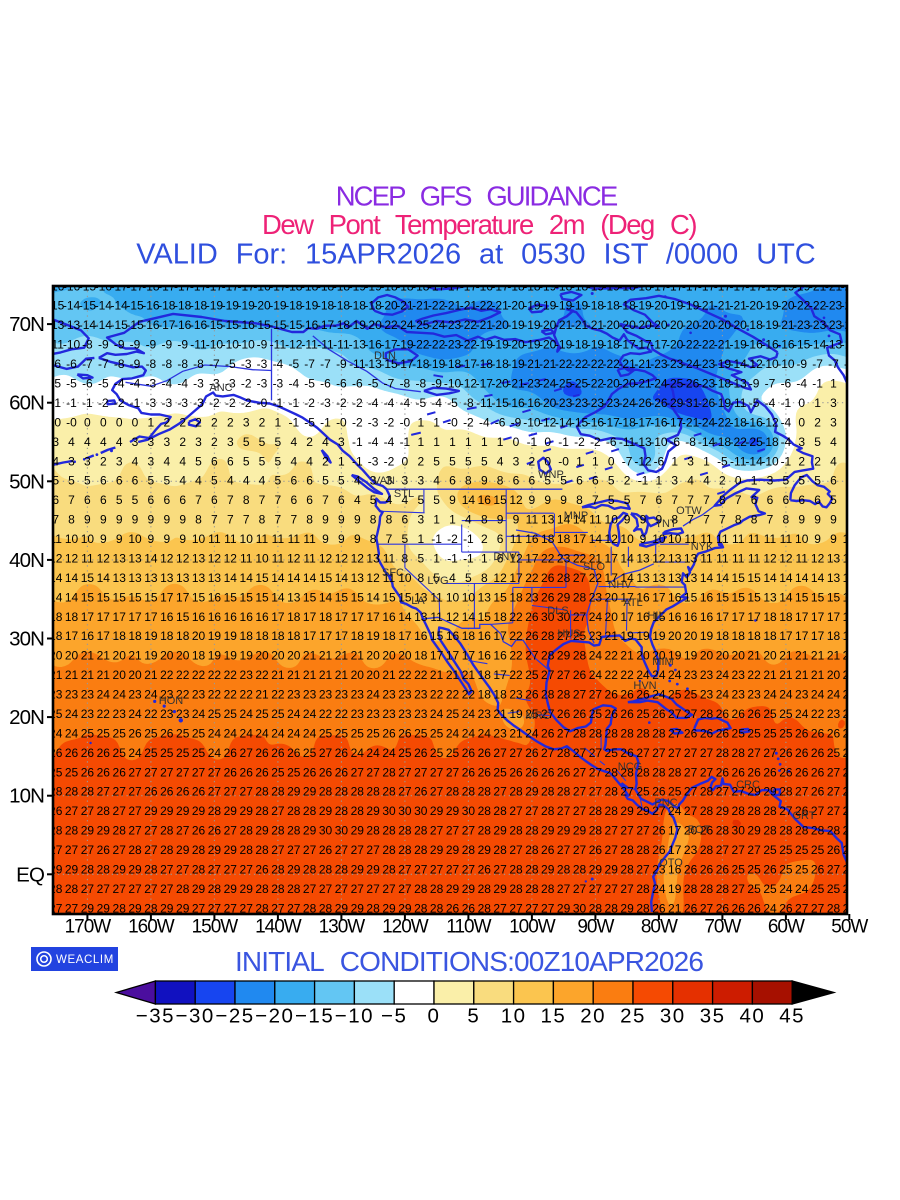 The height and width of the screenshot is (1200, 900). I want to click on svg-text: 0, so click(434, 1016).